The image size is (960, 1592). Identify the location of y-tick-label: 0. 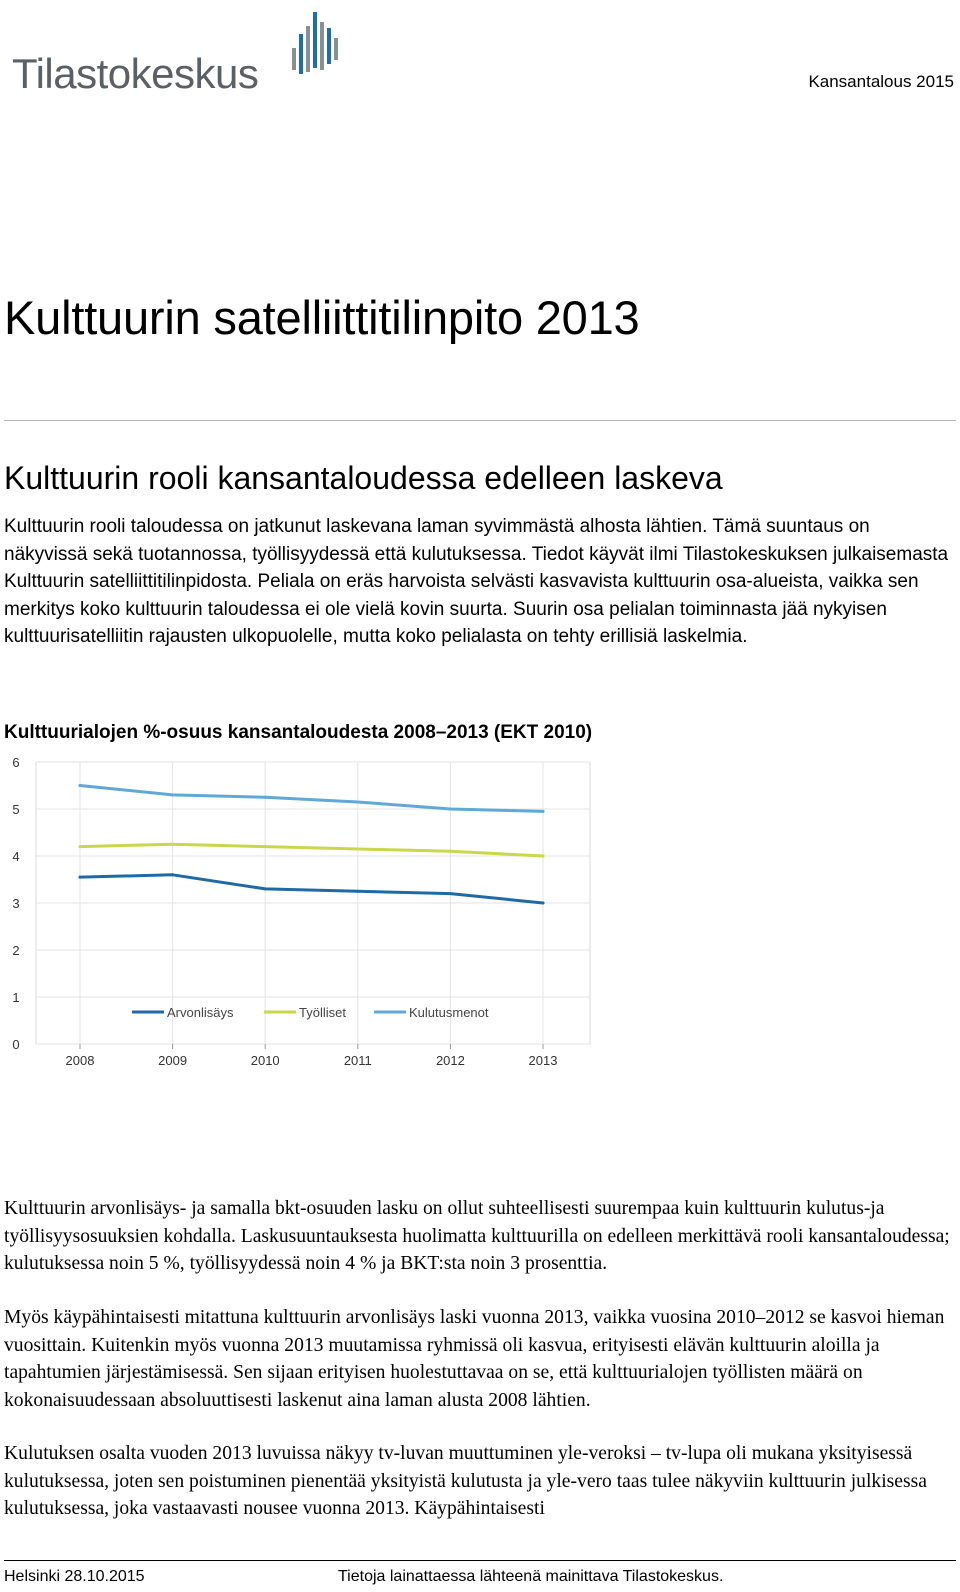
(15, 1044).